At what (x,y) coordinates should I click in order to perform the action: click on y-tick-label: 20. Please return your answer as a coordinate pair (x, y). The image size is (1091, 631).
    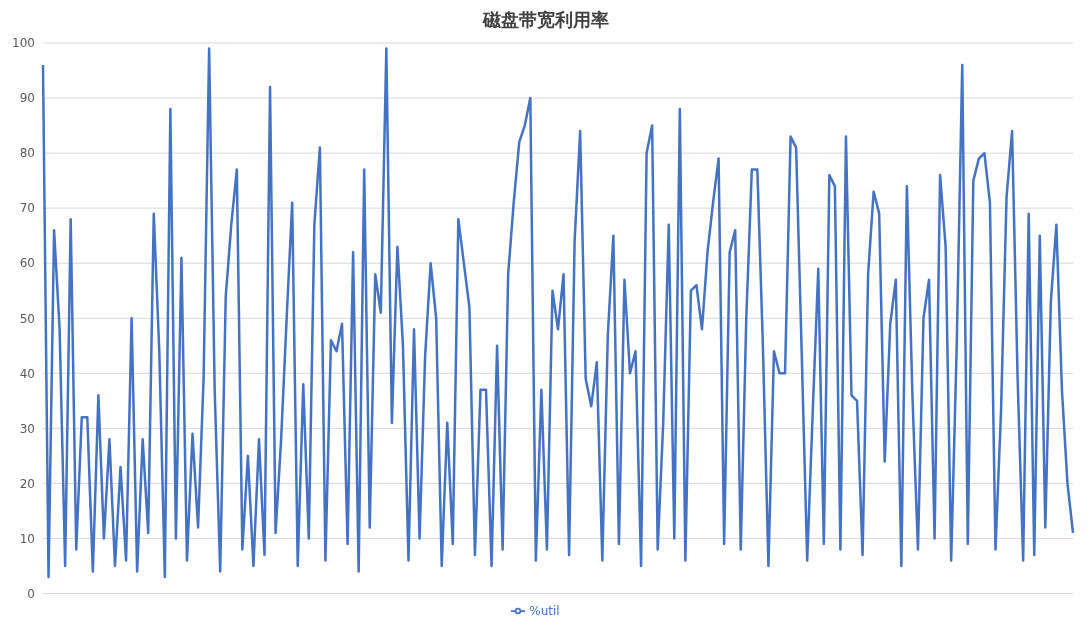
    Looking at the image, I should click on (27, 483).